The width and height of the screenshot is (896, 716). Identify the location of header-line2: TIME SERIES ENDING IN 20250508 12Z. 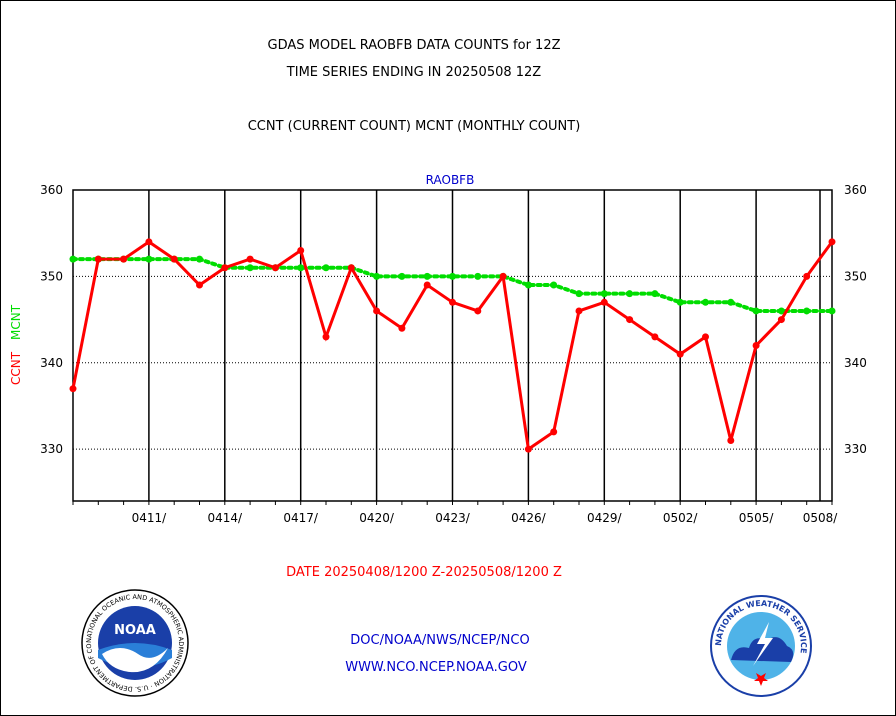
(414, 72).